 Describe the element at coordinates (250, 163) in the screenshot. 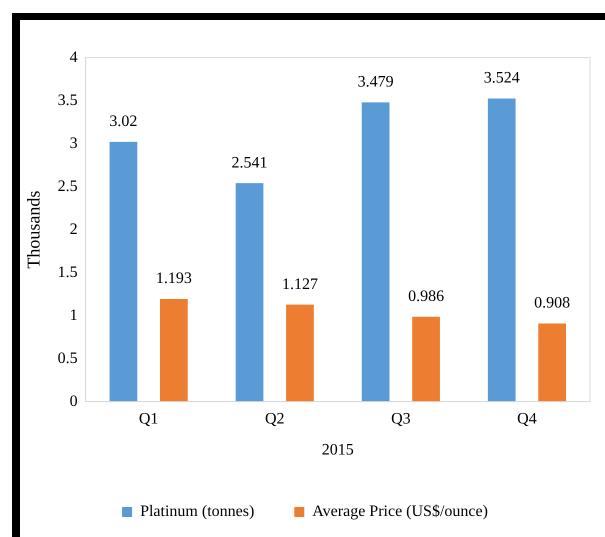

I see `data-label: 2.541` at that location.